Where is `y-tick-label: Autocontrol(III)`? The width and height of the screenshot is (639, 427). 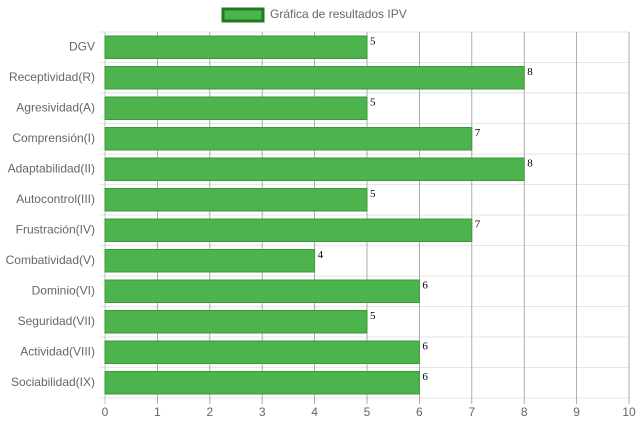
y-tick-label: Autocontrol(III) is located at coordinates (55, 199).